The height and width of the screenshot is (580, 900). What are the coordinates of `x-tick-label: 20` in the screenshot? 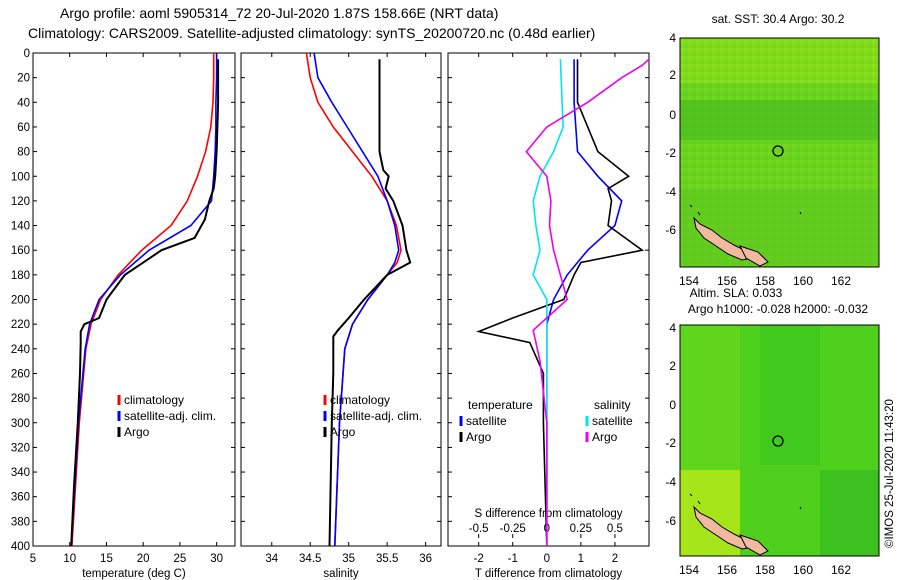 It's located at (143, 559).